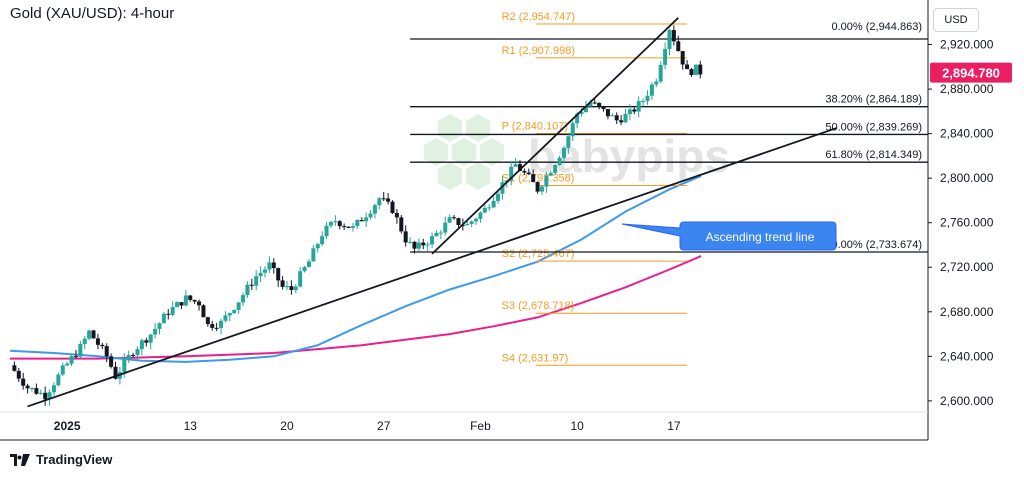 The width and height of the screenshot is (1024, 479). What do you see at coordinates (555, 136) in the screenshot?
I see `trend-line-upper` at bounding box center [555, 136].